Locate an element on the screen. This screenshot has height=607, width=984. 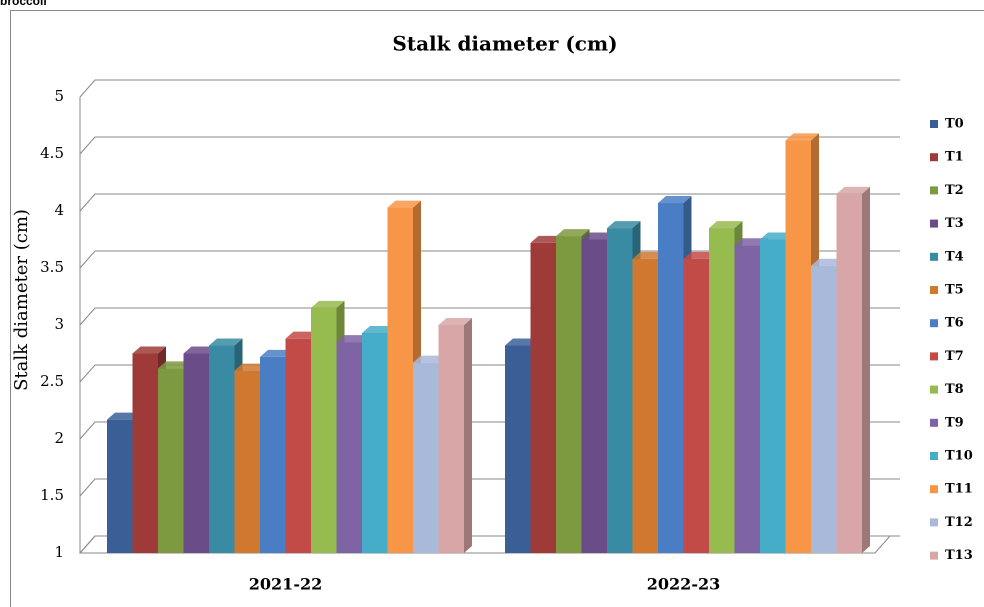
y-tick-label: 1 is located at coordinates (59, 552).